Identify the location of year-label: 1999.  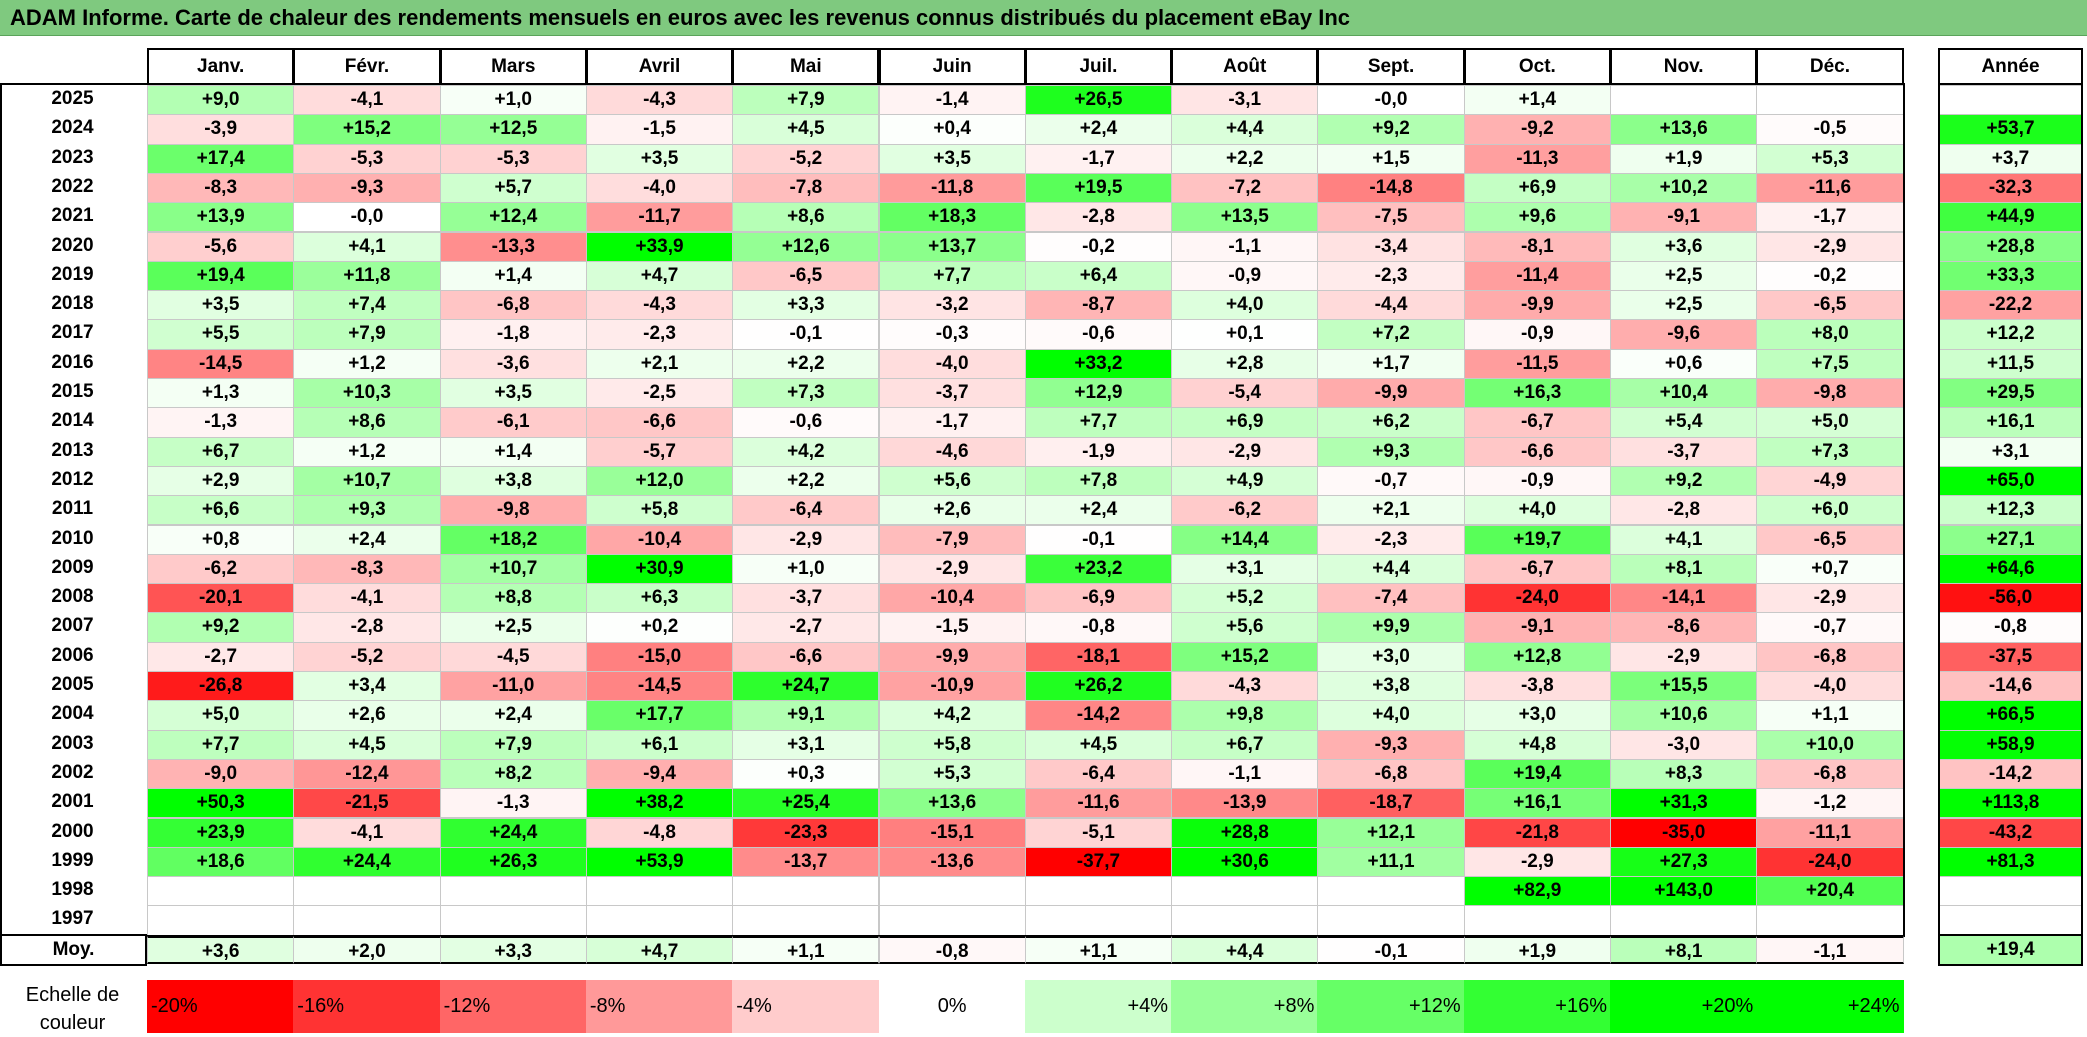
(72, 860).